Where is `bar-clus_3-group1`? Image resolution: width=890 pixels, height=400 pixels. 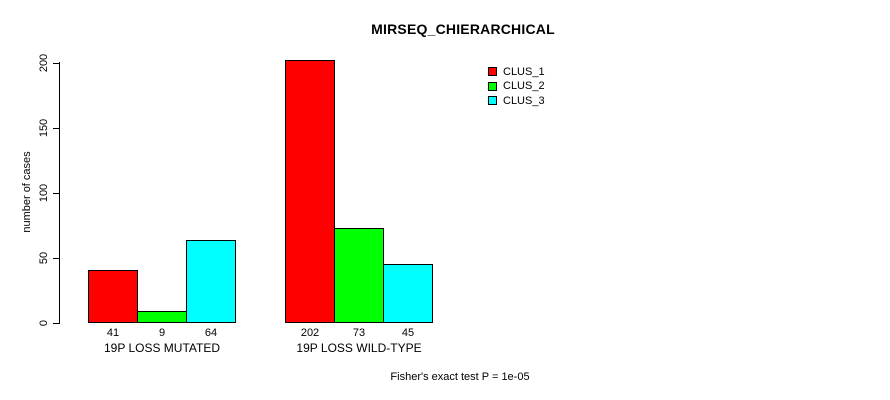 bar-clus_3-group1 is located at coordinates (211, 281).